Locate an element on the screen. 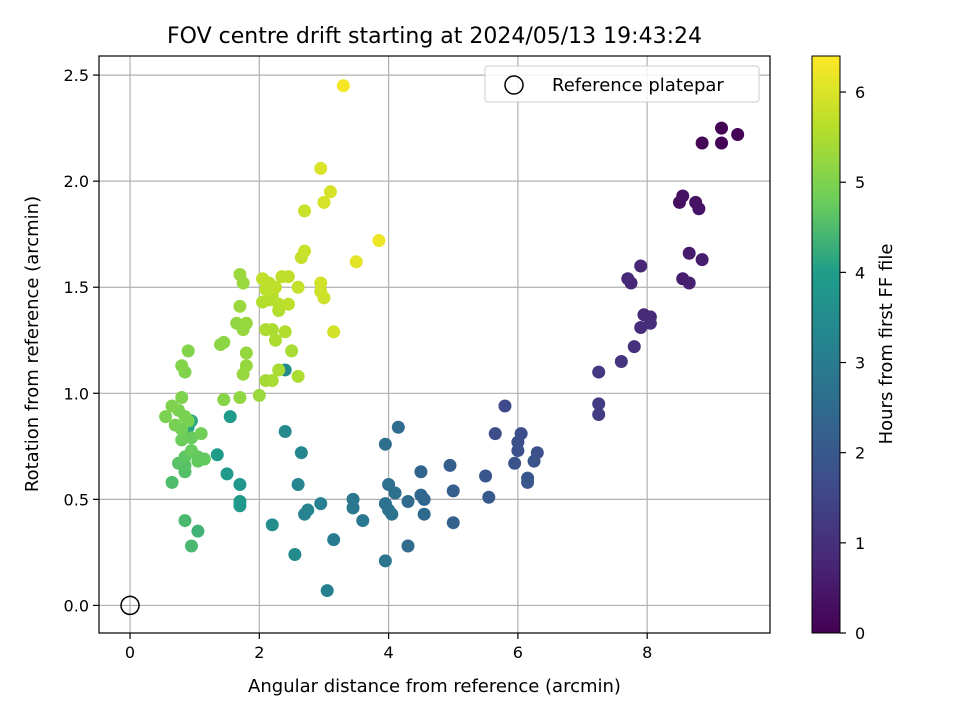 The image size is (960, 720). x-tick-label: 8 is located at coordinates (647, 652).